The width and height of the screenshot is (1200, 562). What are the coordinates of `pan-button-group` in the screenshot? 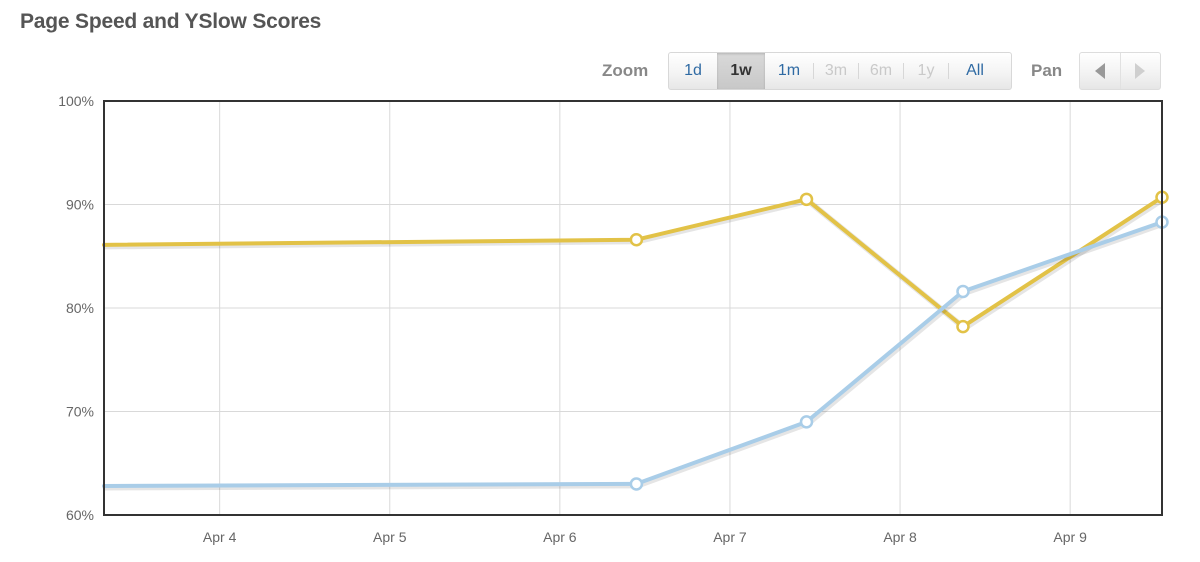 It's located at (1120, 71).